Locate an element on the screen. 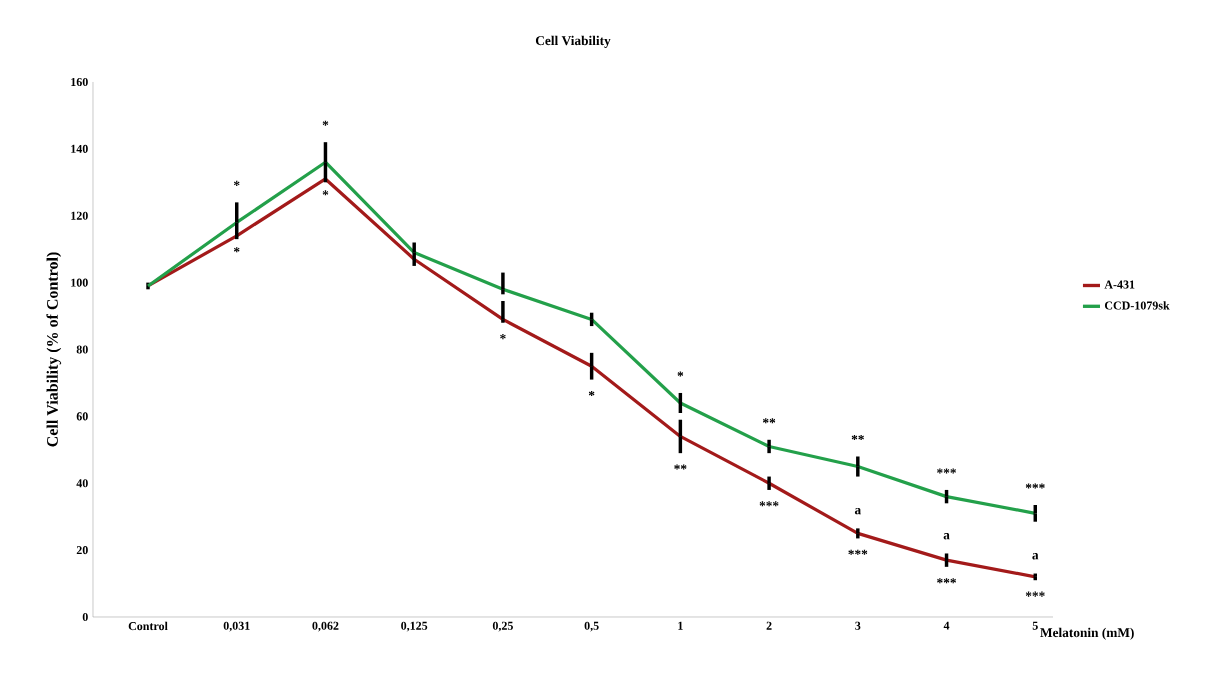 The height and width of the screenshot is (678, 1206). x-tick-label: 0,5 is located at coordinates (591, 626).